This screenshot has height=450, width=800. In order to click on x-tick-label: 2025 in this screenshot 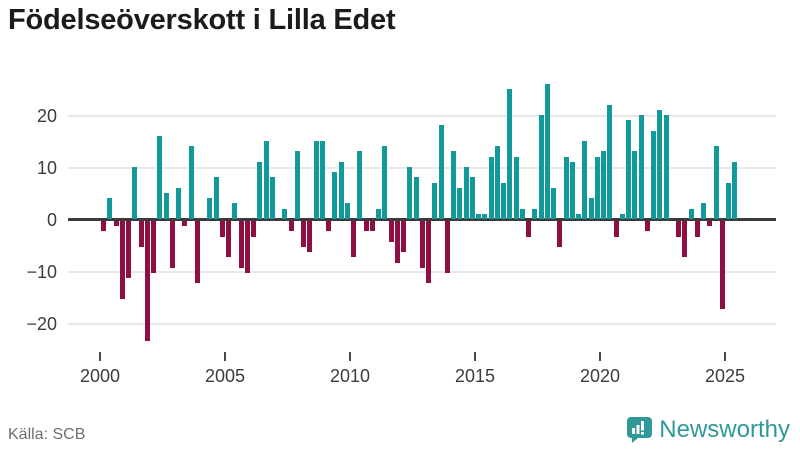, I will do `click(725, 376)`.